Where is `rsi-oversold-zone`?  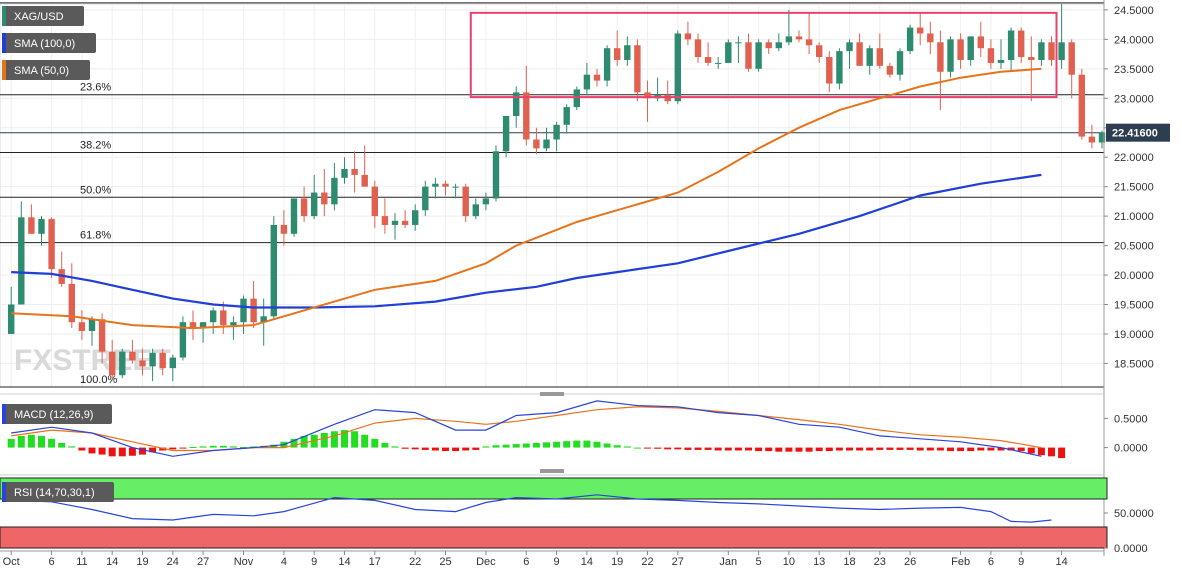 rsi-oversold-zone is located at coordinates (554, 537).